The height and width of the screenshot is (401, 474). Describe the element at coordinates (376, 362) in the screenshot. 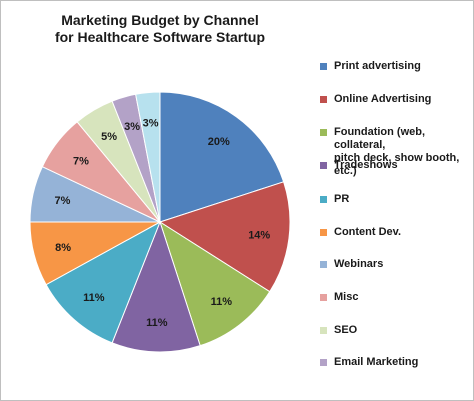

I see `legend-label: Email Marketing` at that location.